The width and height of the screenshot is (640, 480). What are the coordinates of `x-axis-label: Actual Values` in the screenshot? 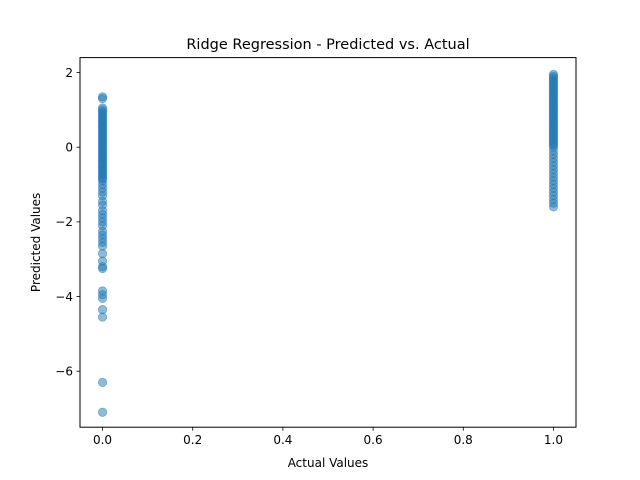 It's located at (328, 463).